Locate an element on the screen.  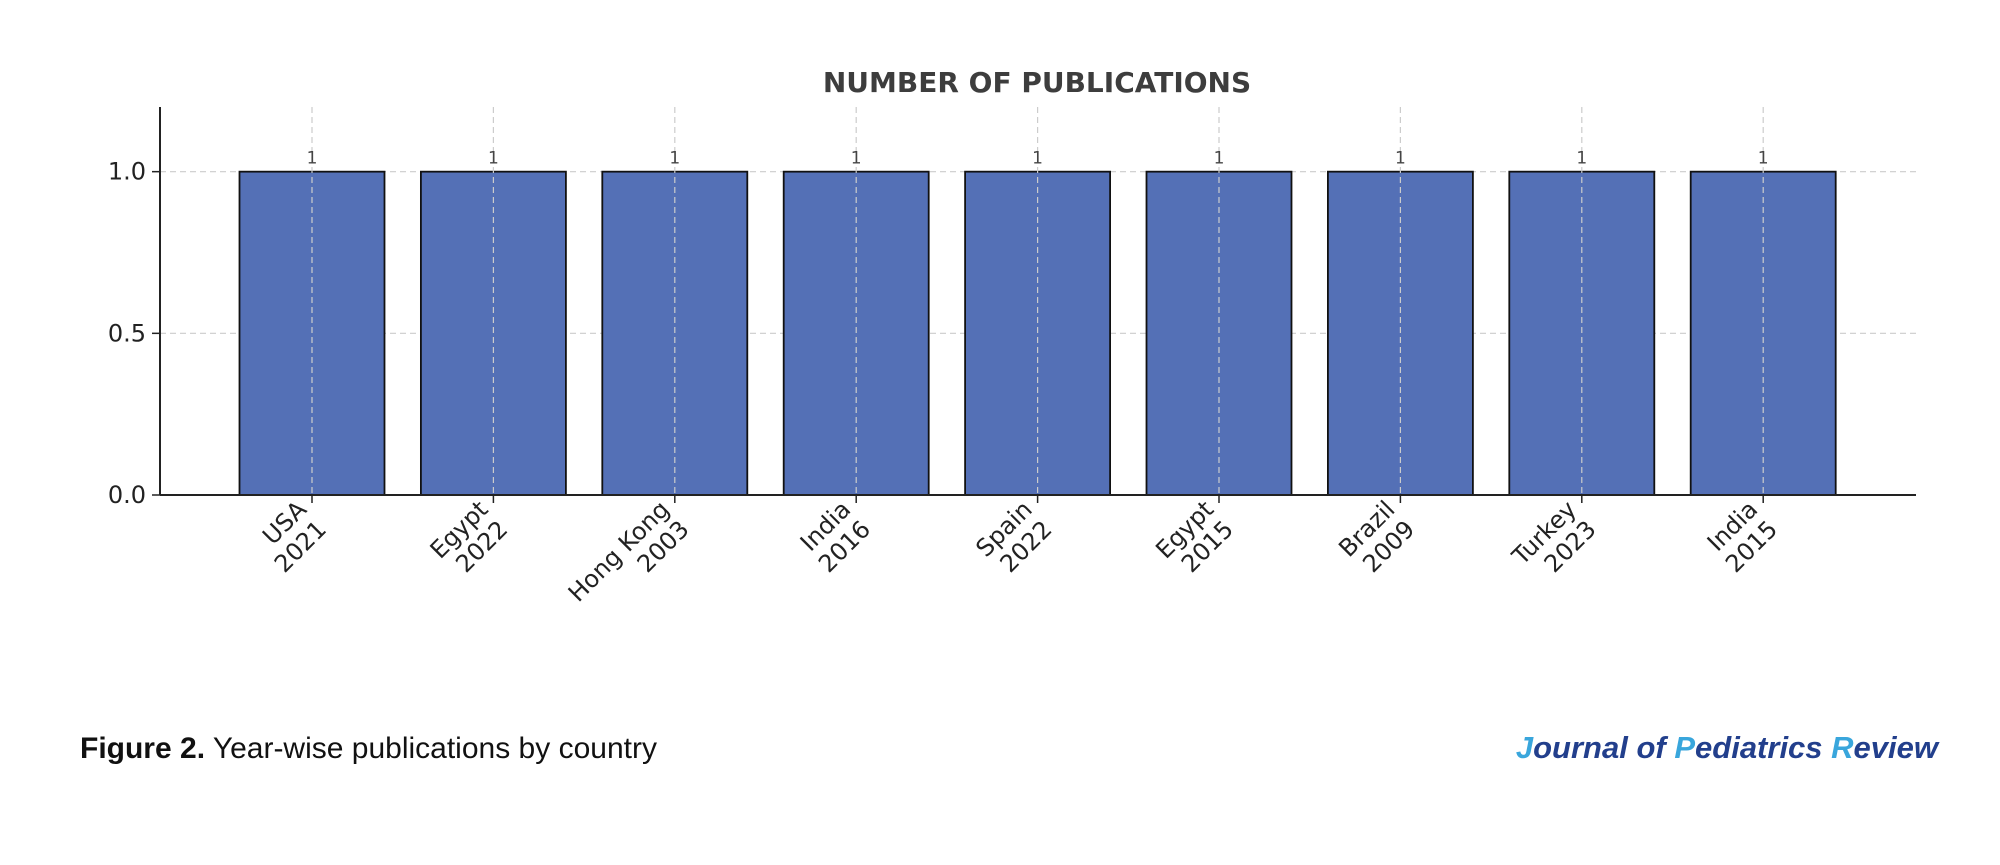
y-tick-label: 1.0 is located at coordinates (127, 172).